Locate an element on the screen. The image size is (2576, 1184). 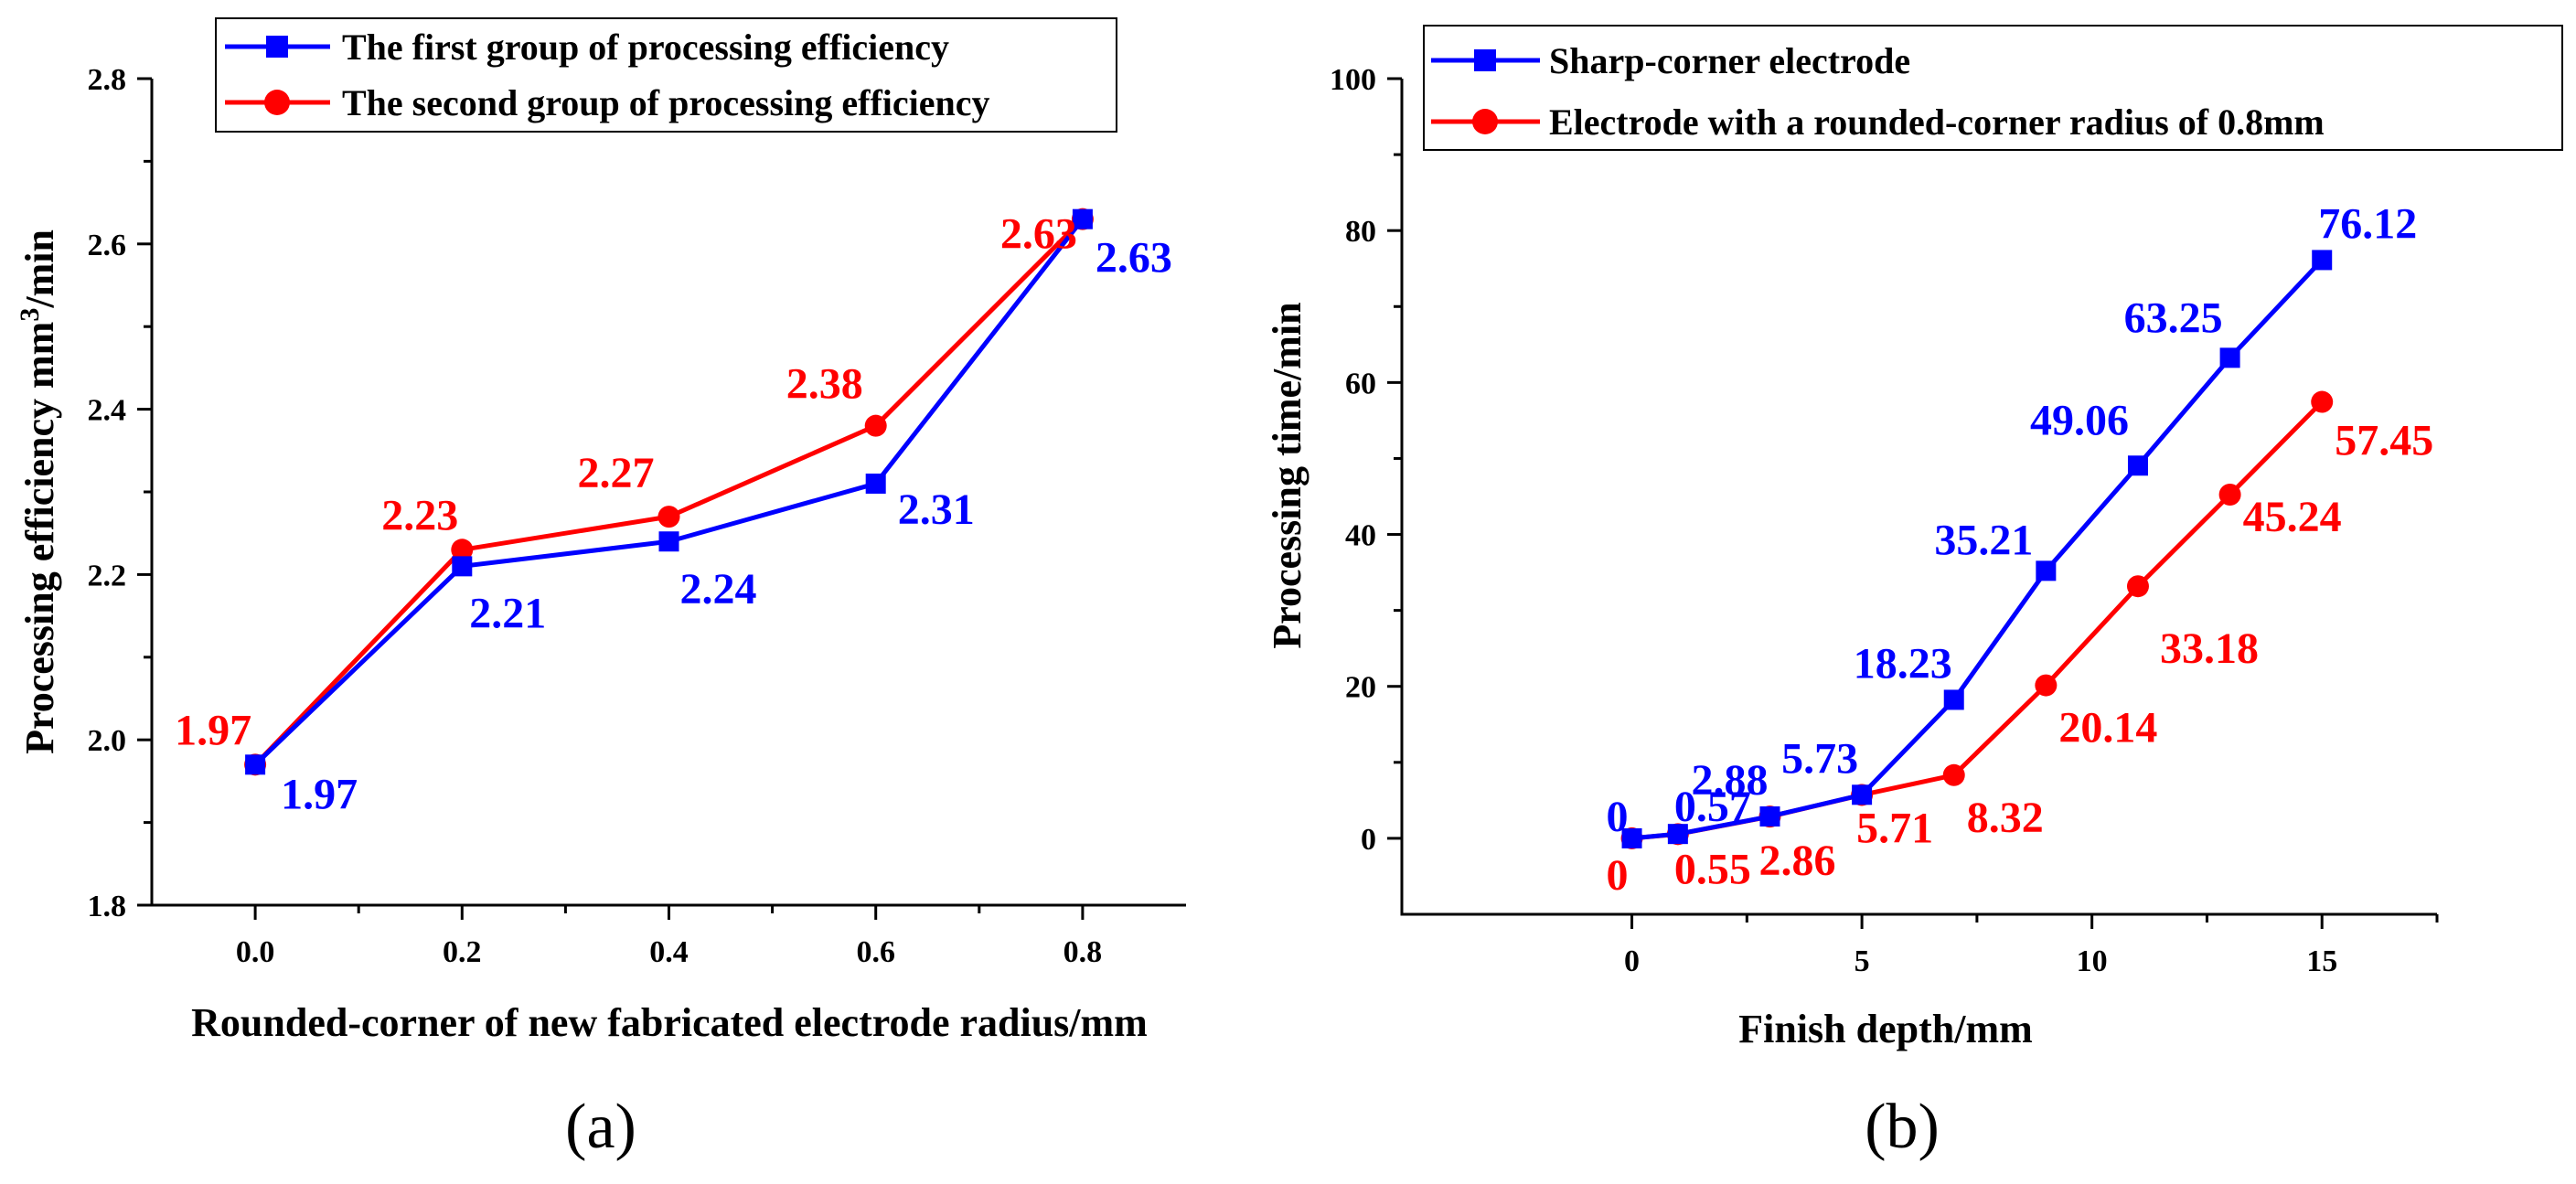
panel-b-series-1-data-label: 18.23 is located at coordinates (1903, 663).